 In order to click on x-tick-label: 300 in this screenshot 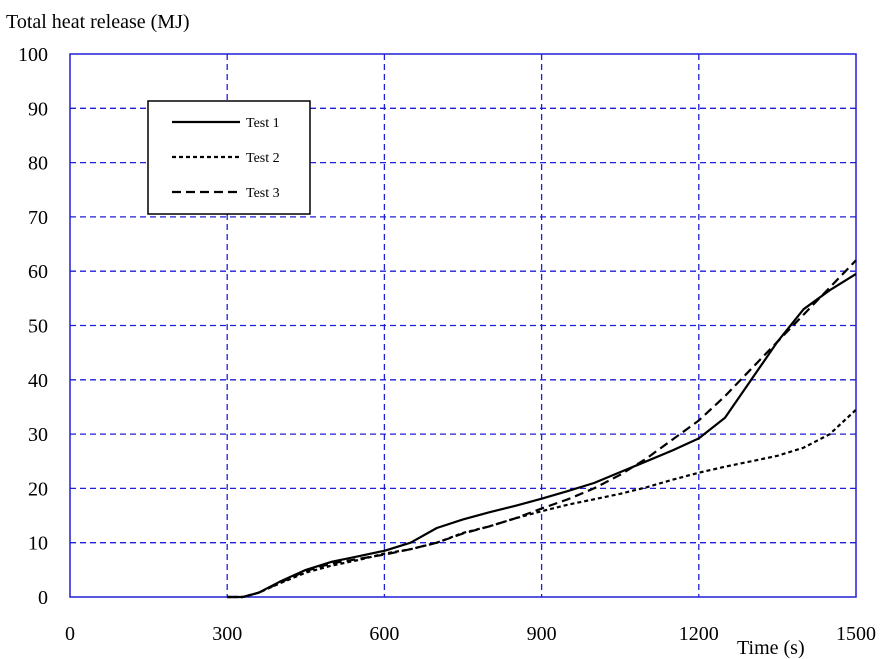, I will do `click(227, 634)`.